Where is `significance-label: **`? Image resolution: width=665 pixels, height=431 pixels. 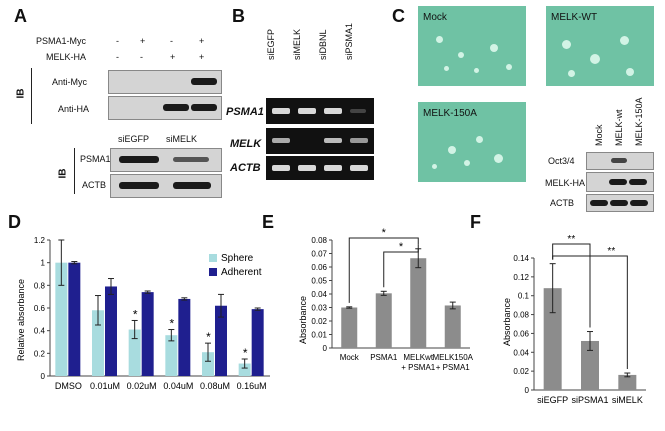
significance-label: ** is located at coordinates (611, 251).